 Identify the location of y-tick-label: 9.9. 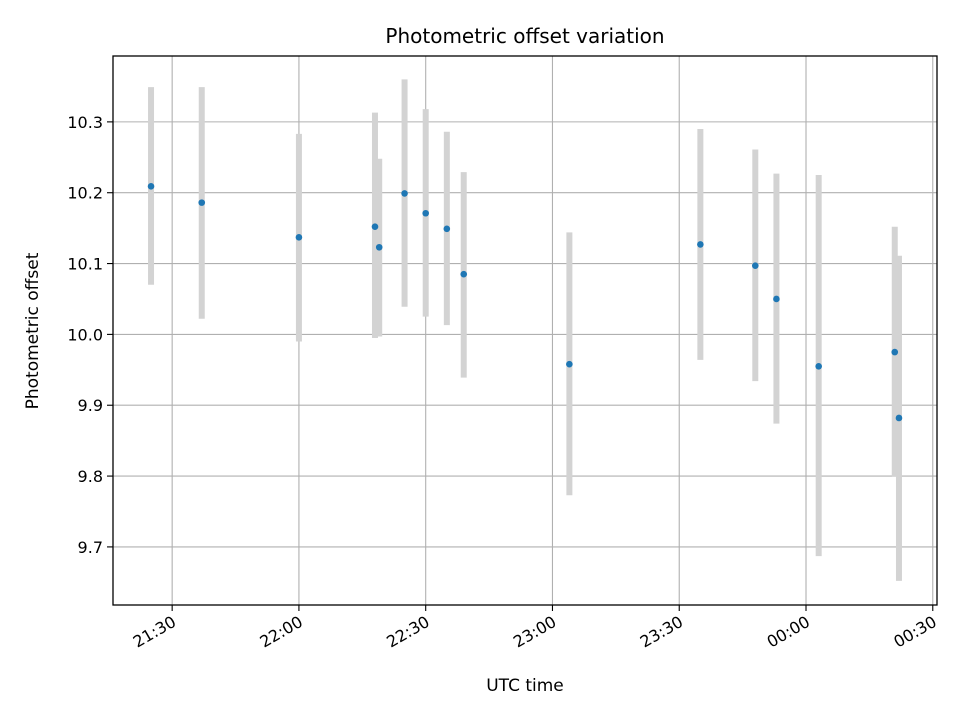
(90, 405).